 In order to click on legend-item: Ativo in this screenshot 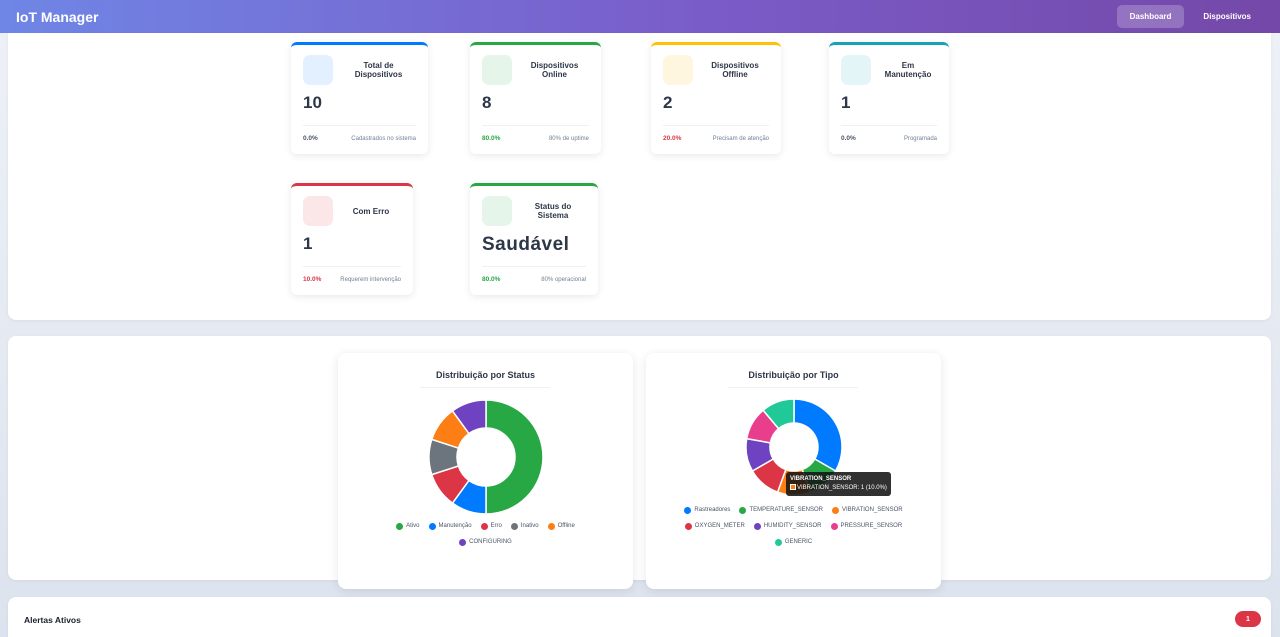, I will do `click(408, 526)`.